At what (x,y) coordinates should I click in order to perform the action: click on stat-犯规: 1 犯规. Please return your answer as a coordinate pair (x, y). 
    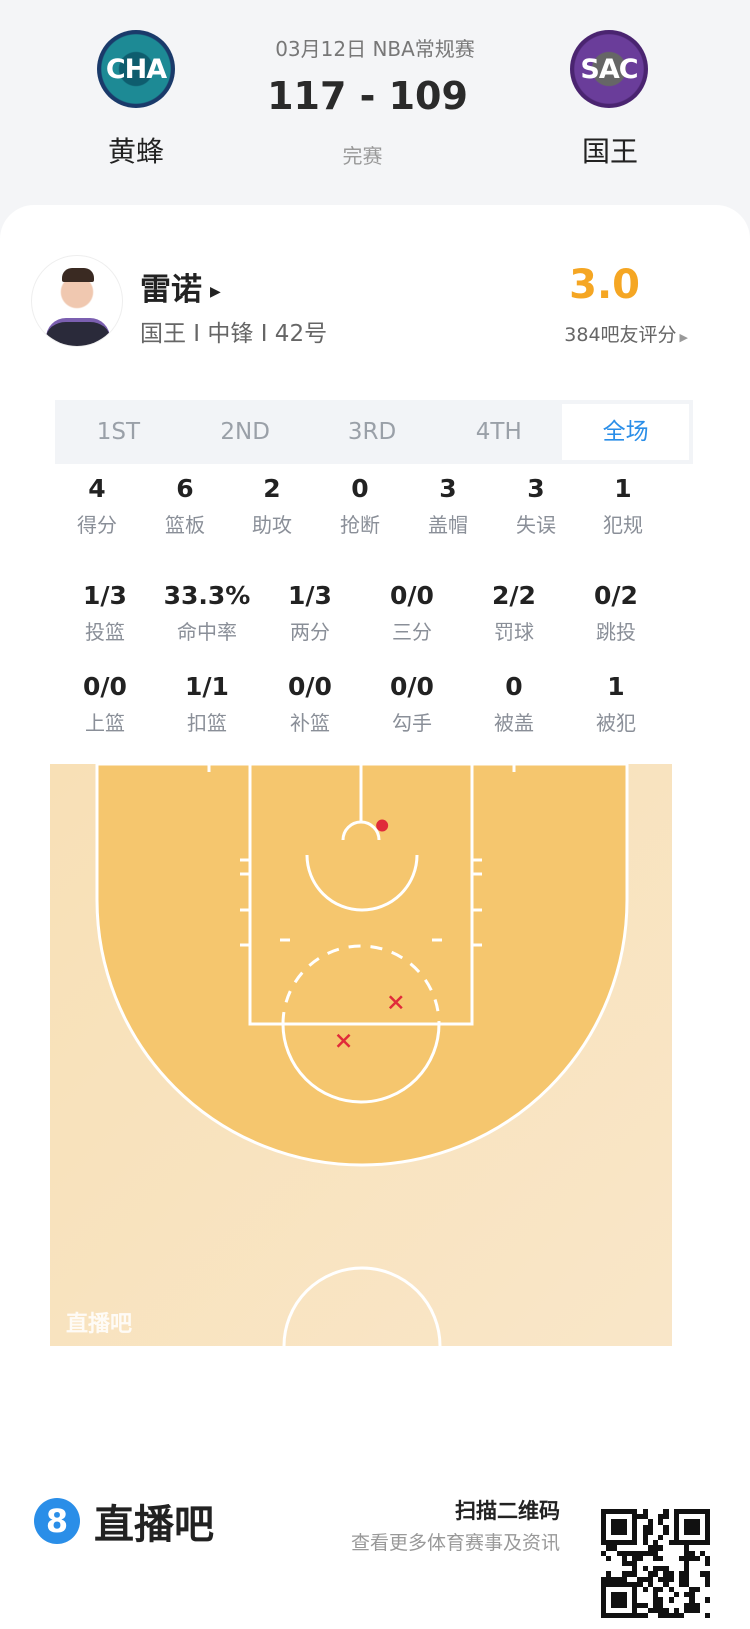
    Looking at the image, I should click on (623, 506).